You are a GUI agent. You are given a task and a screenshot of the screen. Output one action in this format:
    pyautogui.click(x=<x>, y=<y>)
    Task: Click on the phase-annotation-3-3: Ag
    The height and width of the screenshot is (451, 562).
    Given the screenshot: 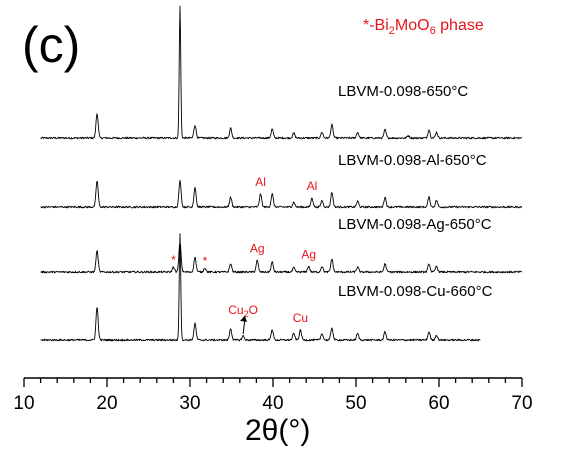 What is the action you would take?
    pyautogui.click(x=257, y=249)
    